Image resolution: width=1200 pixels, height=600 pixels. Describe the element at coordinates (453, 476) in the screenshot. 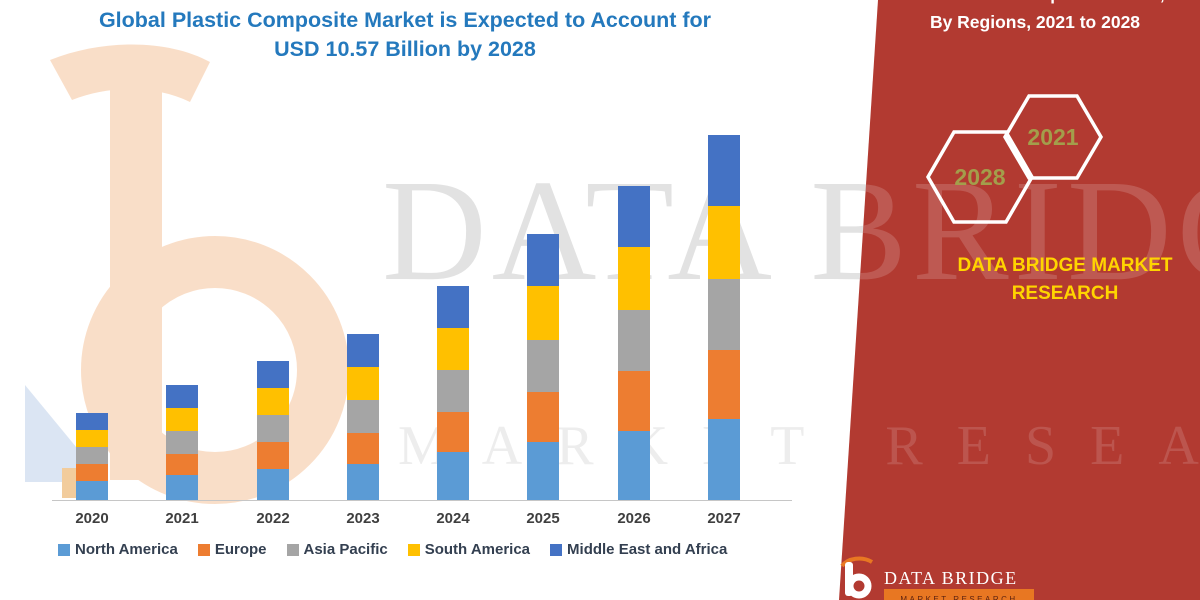

I see `bar-segment-2024-north-america` at that location.